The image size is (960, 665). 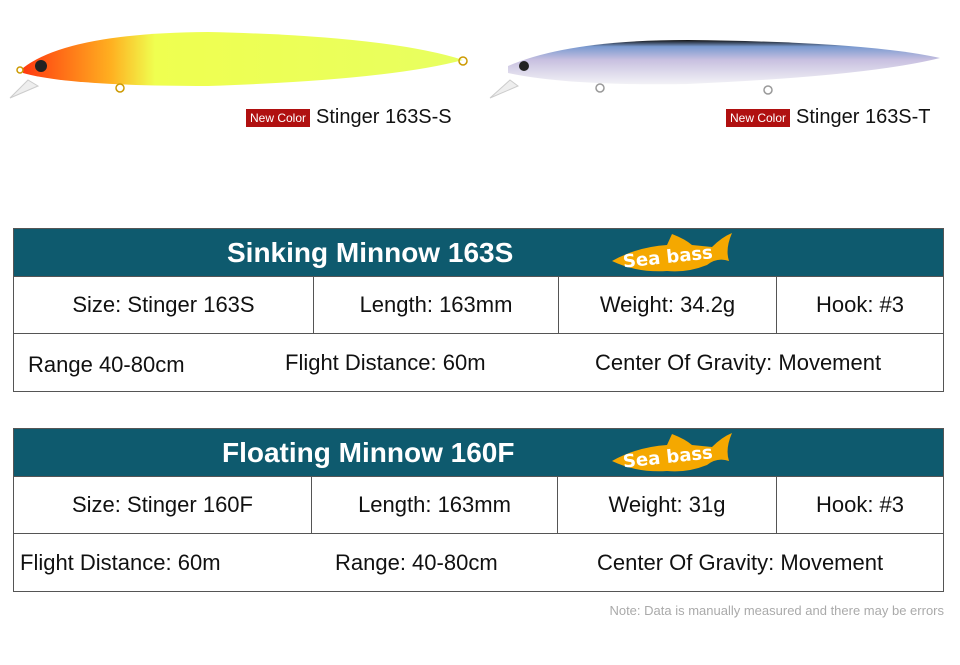 I want to click on range-text: Range 40-80cm, so click(x=106, y=364).